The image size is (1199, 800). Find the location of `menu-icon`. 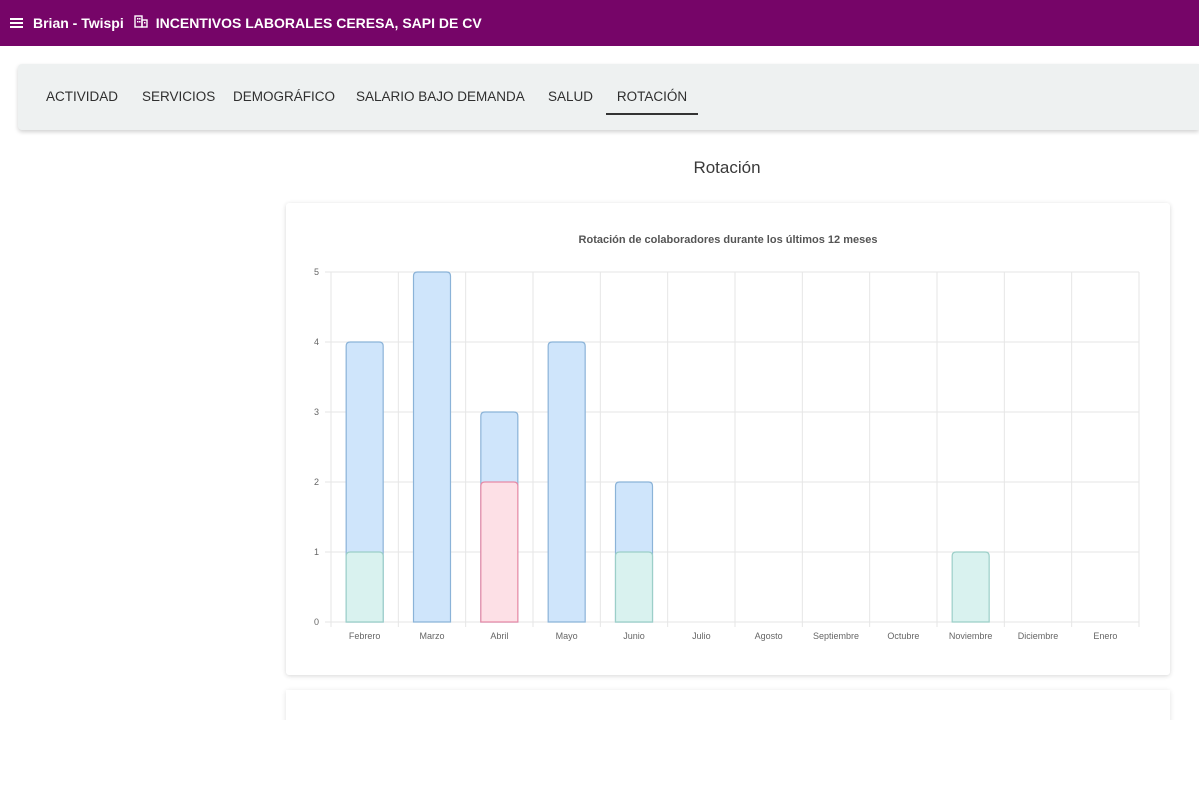

menu-icon is located at coordinates (17, 23).